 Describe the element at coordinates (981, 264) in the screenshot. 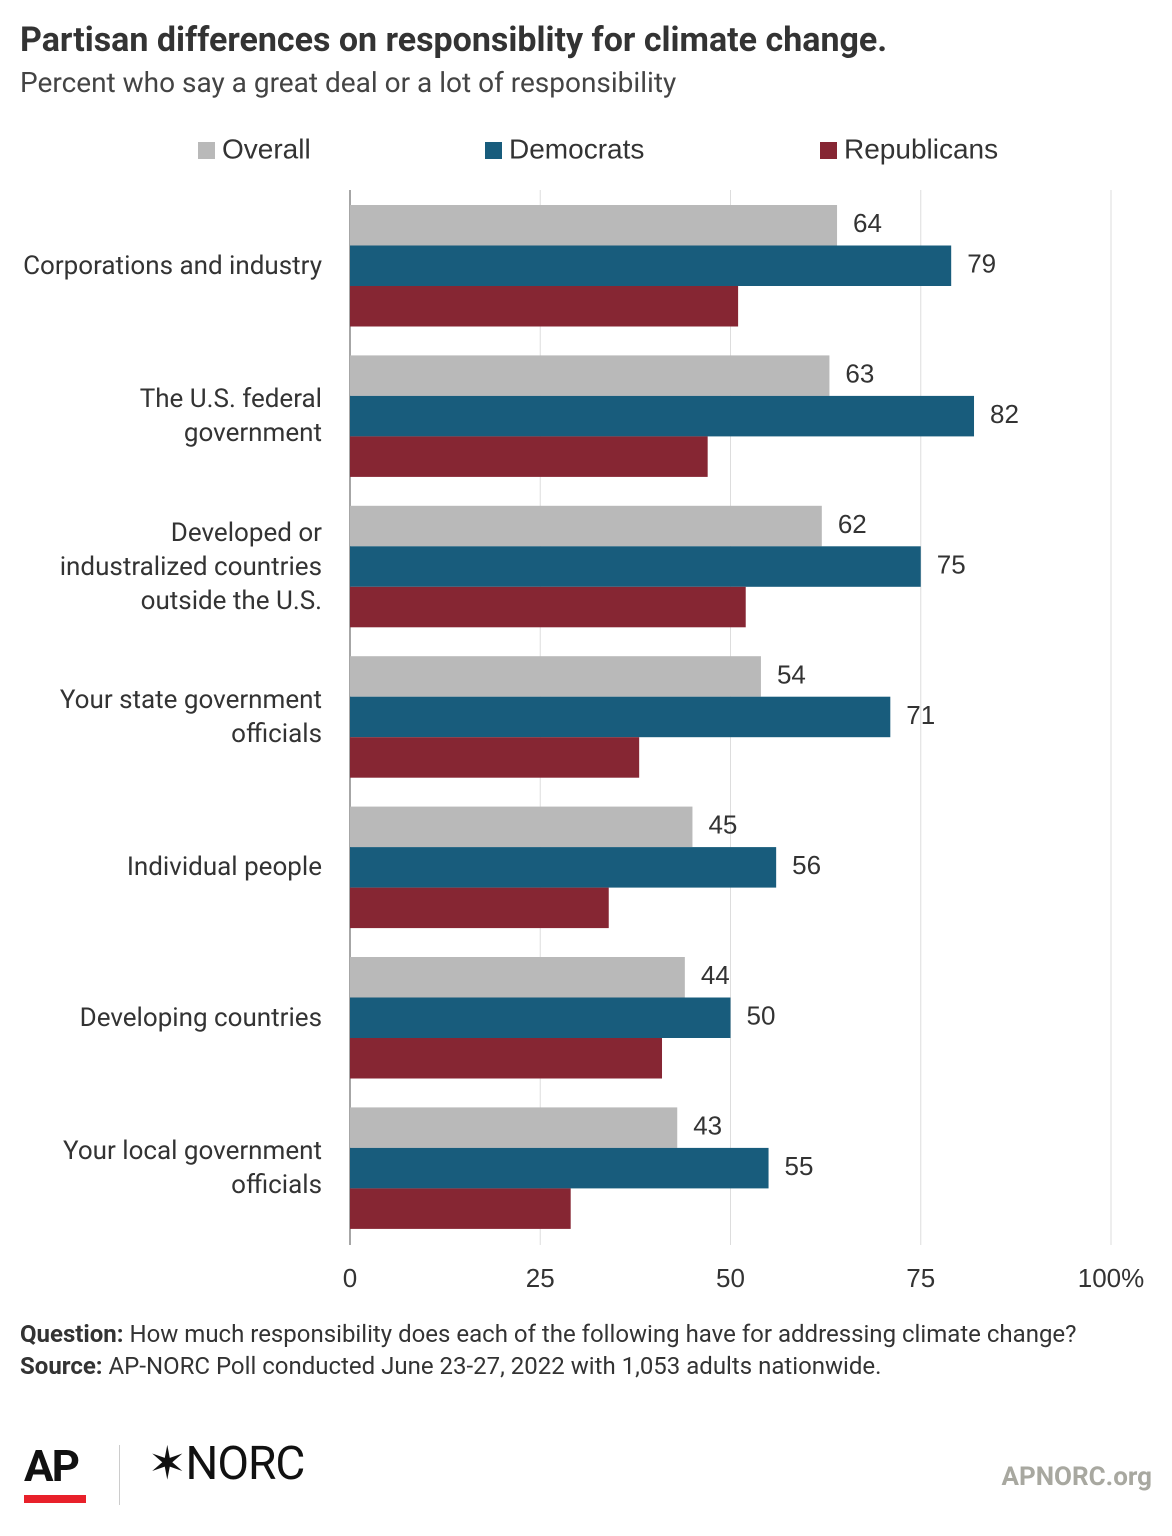

I see `data-label: 79` at that location.